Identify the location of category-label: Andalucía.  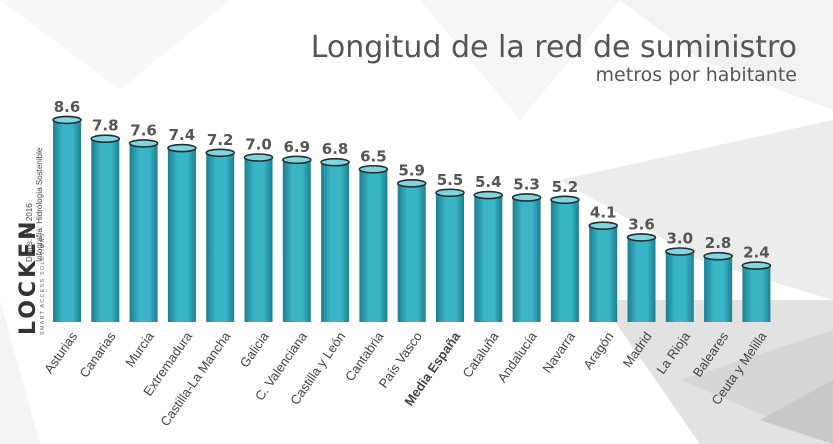
(517, 356).